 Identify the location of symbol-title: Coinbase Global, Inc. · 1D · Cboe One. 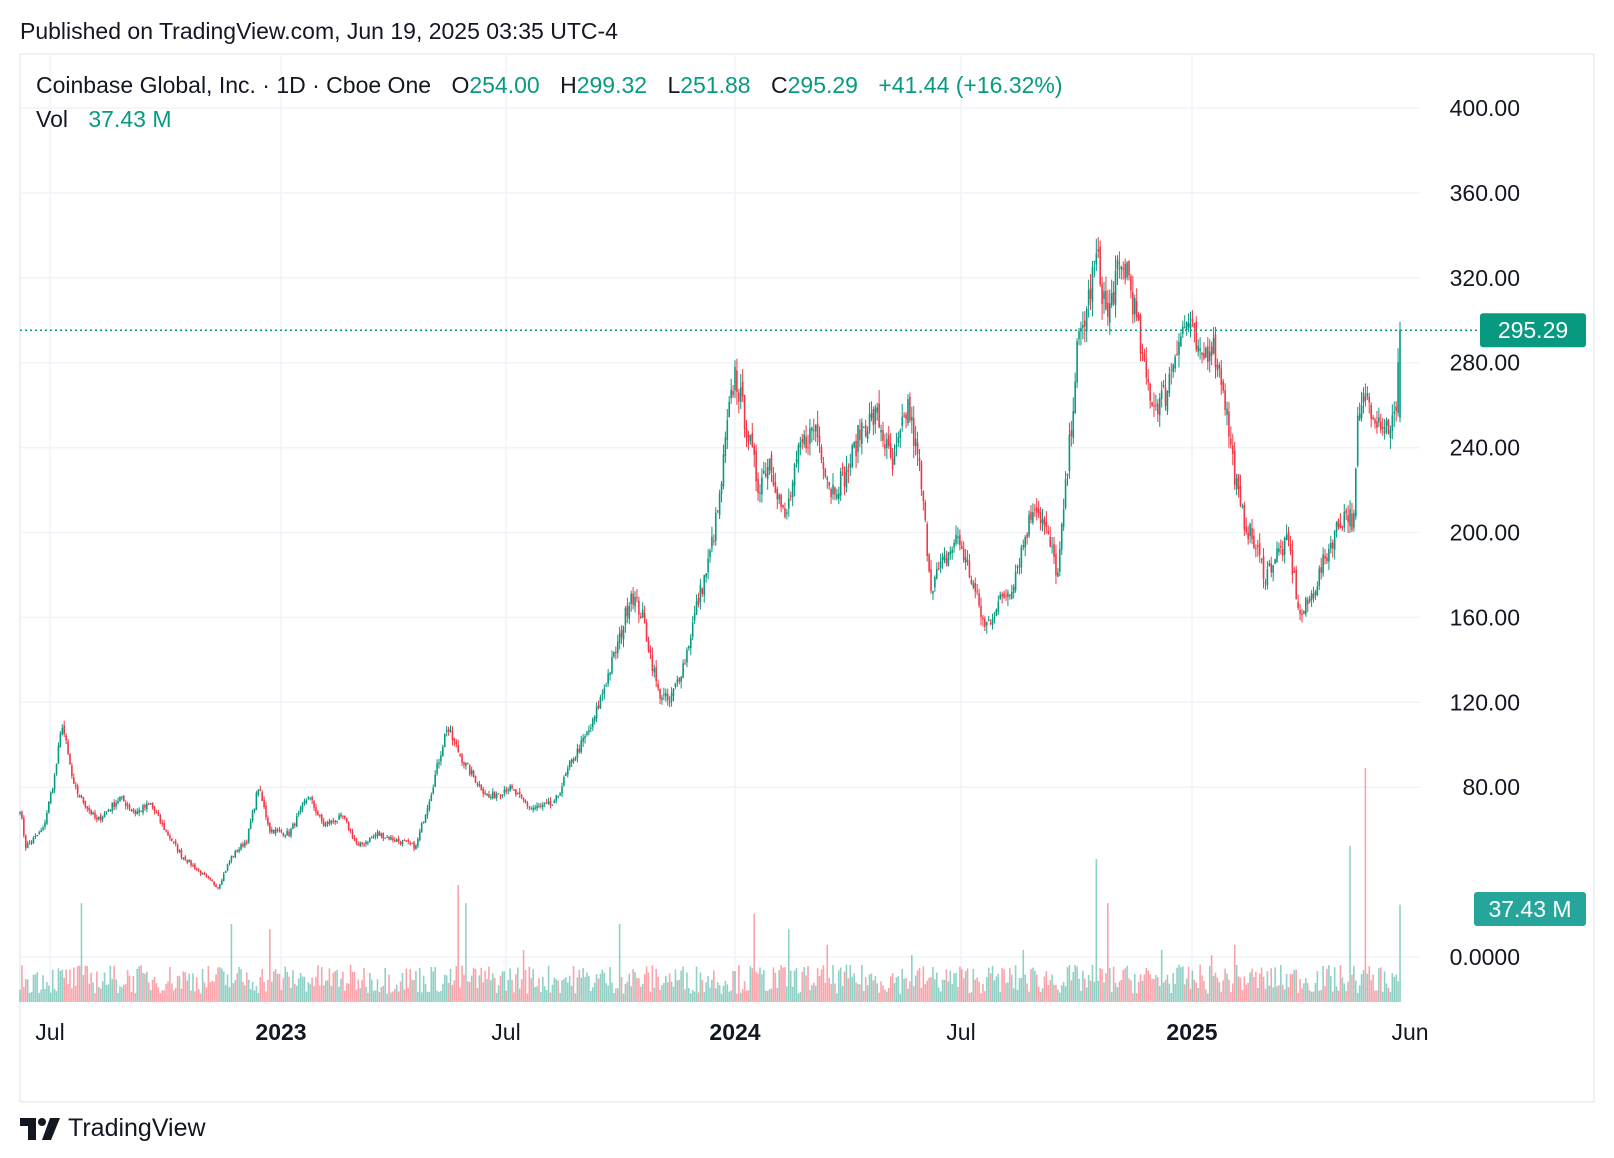
(234, 85).